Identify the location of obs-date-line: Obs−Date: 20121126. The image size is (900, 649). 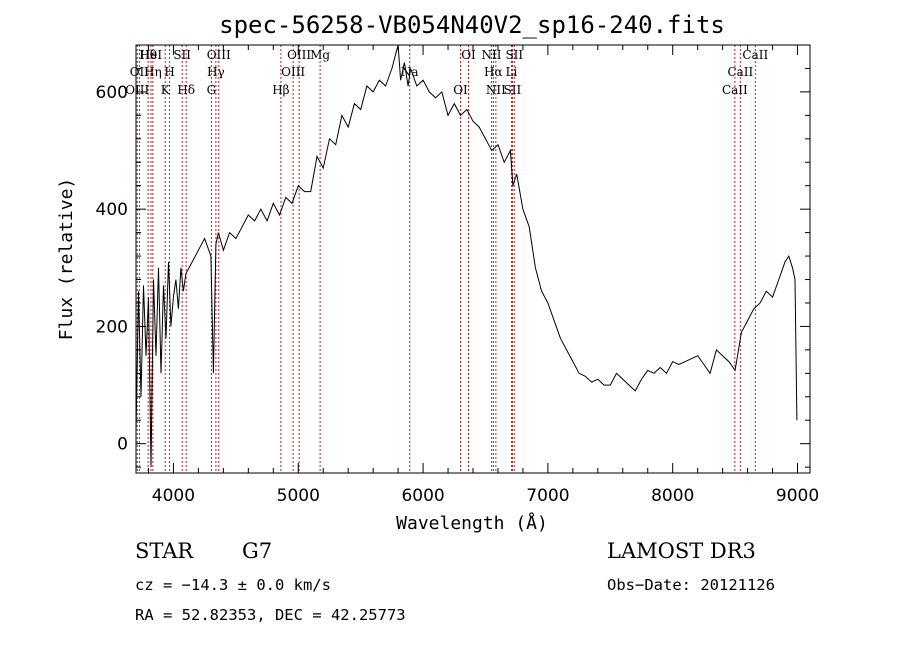
(691, 585).